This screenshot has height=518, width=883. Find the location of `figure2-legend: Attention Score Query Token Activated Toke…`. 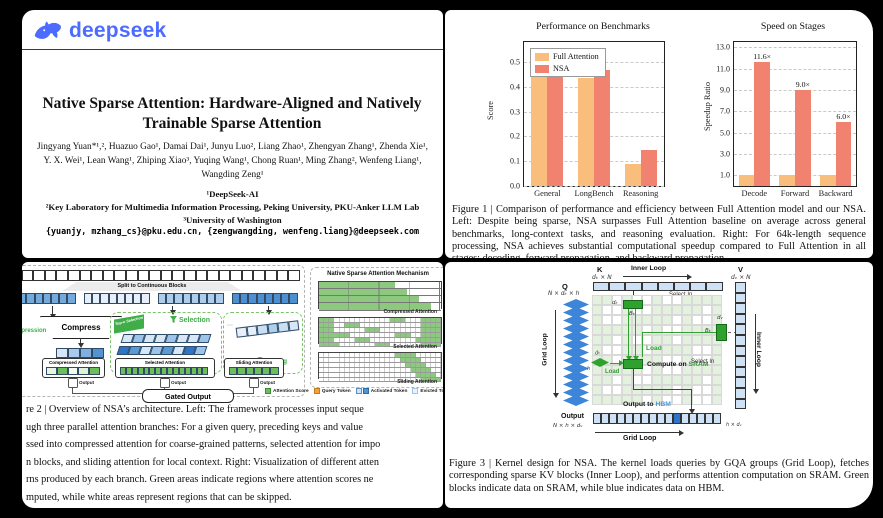

figure2-legend: Attention Score Query Token Activated Toke… is located at coordinates (354, 391).